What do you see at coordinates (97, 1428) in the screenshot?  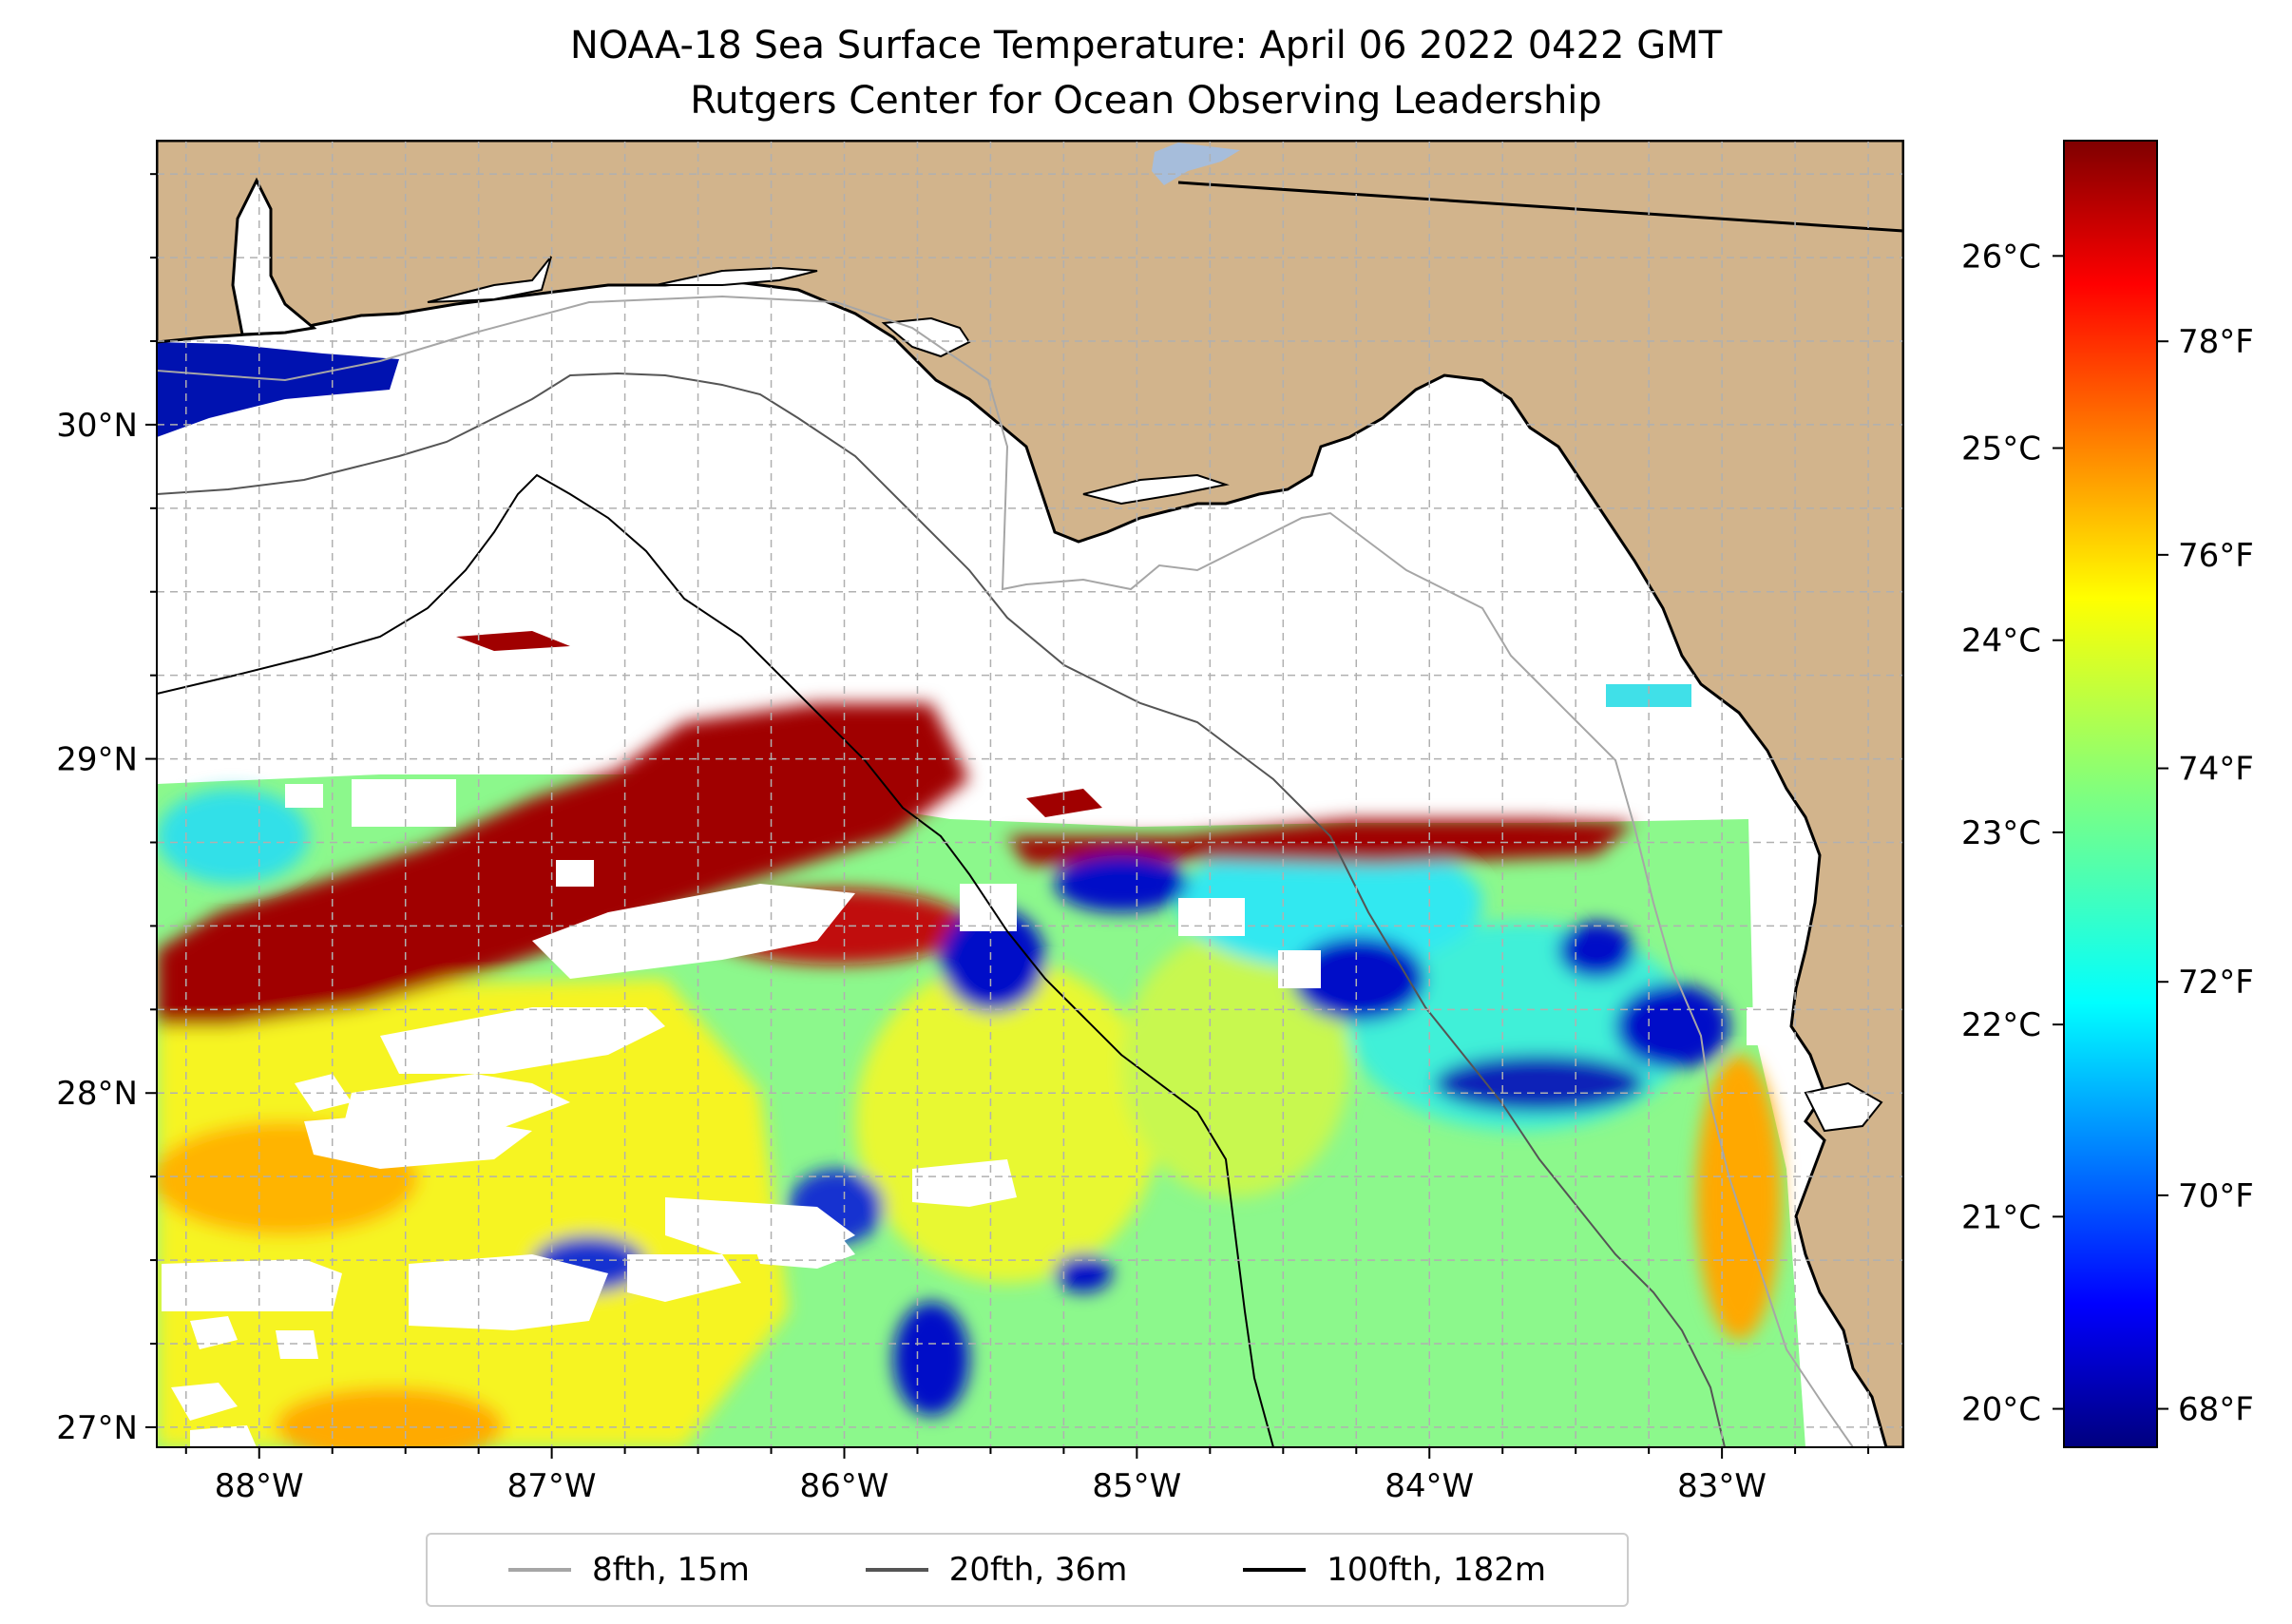 I see `lat-tick-label: 27°N` at bounding box center [97, 1428].